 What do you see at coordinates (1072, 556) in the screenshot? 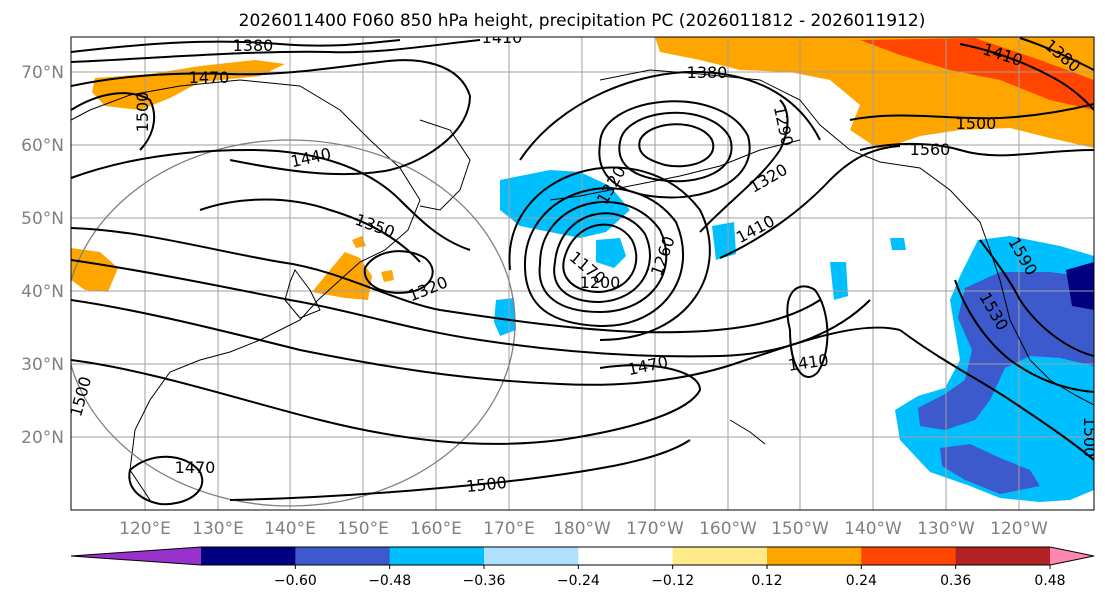
I see `colorbar-extend-max` at bounding box center [1072, 556].